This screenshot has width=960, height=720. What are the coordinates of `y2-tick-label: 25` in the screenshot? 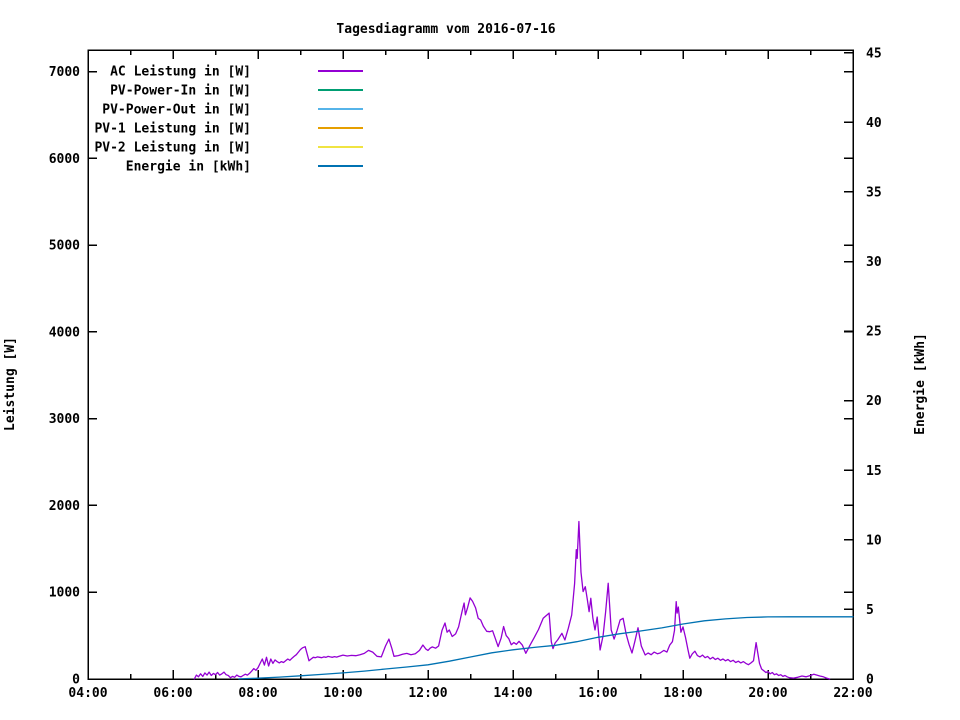 It's located at (874, 332).